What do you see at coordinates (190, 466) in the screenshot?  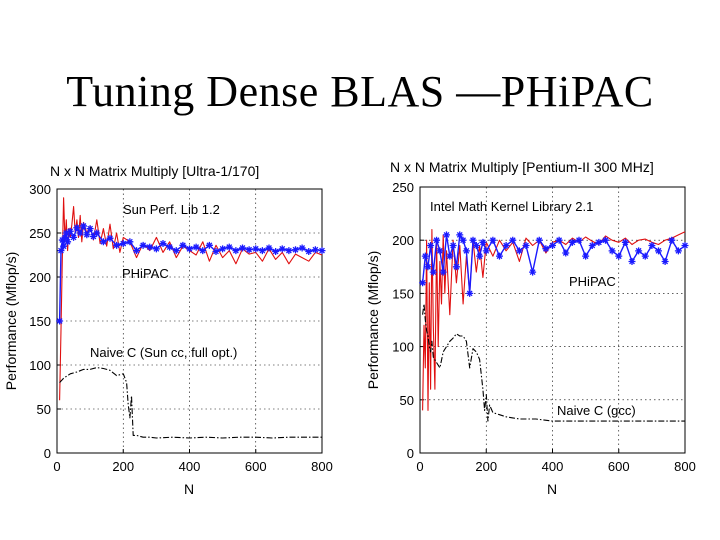 I see `x-tick-label: 400` at bounding box center [190, 466].